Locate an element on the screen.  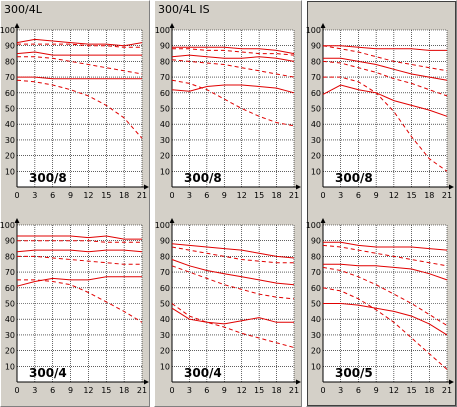
mtf-chart-top-right: 0 3 6 9 12 15 18 21 10 20 30 40 50 60 70 80 90 100 300/8 is located at coordinates (380, 111).